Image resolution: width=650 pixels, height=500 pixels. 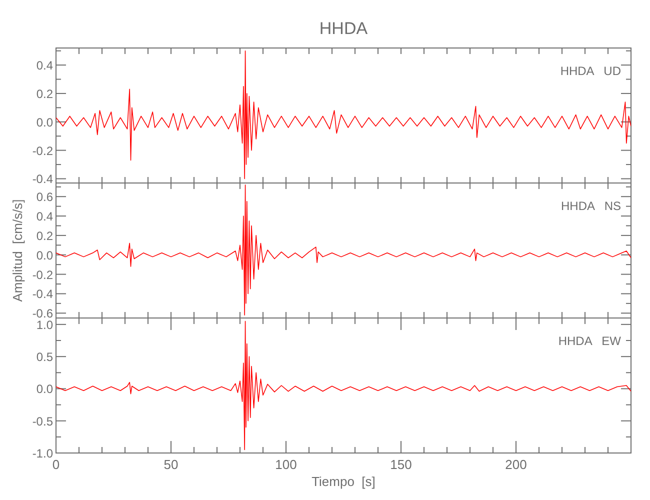 I want to click on x-tick-label: 100, so click(x=286, y=464).